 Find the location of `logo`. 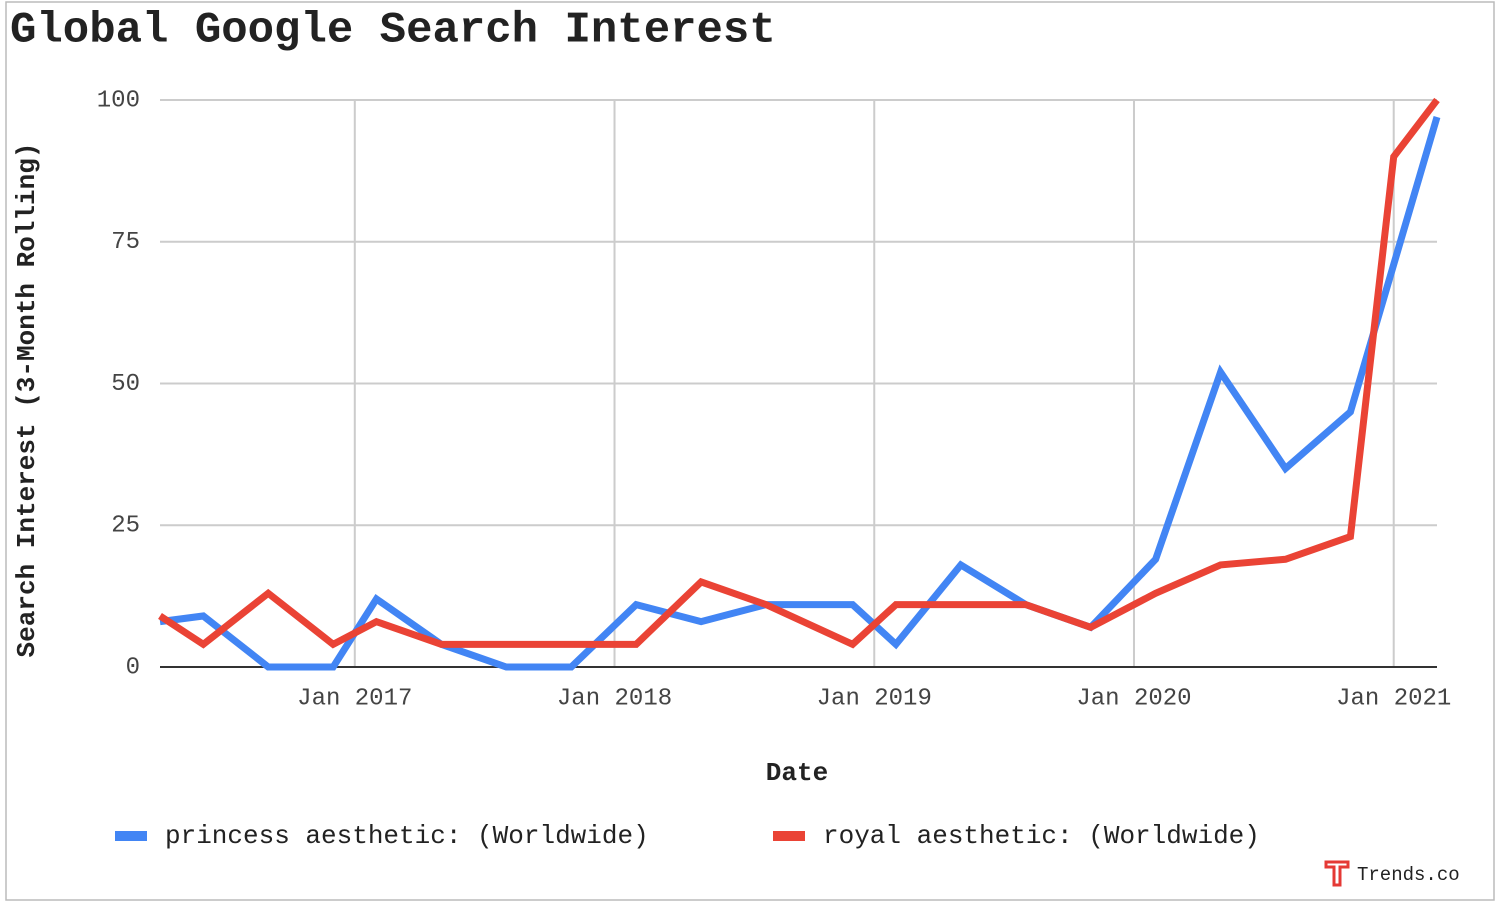

logo is located at coordinates (1337, 873).